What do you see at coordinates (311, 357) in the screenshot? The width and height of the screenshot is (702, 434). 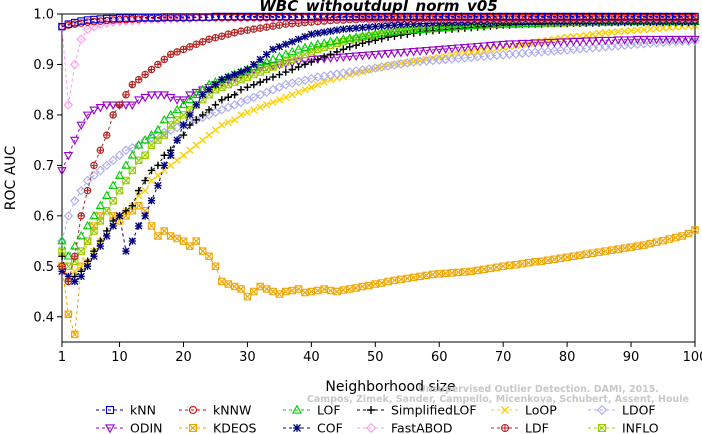 I see `x-tick-label: 40` at bounding box center [311, 357].